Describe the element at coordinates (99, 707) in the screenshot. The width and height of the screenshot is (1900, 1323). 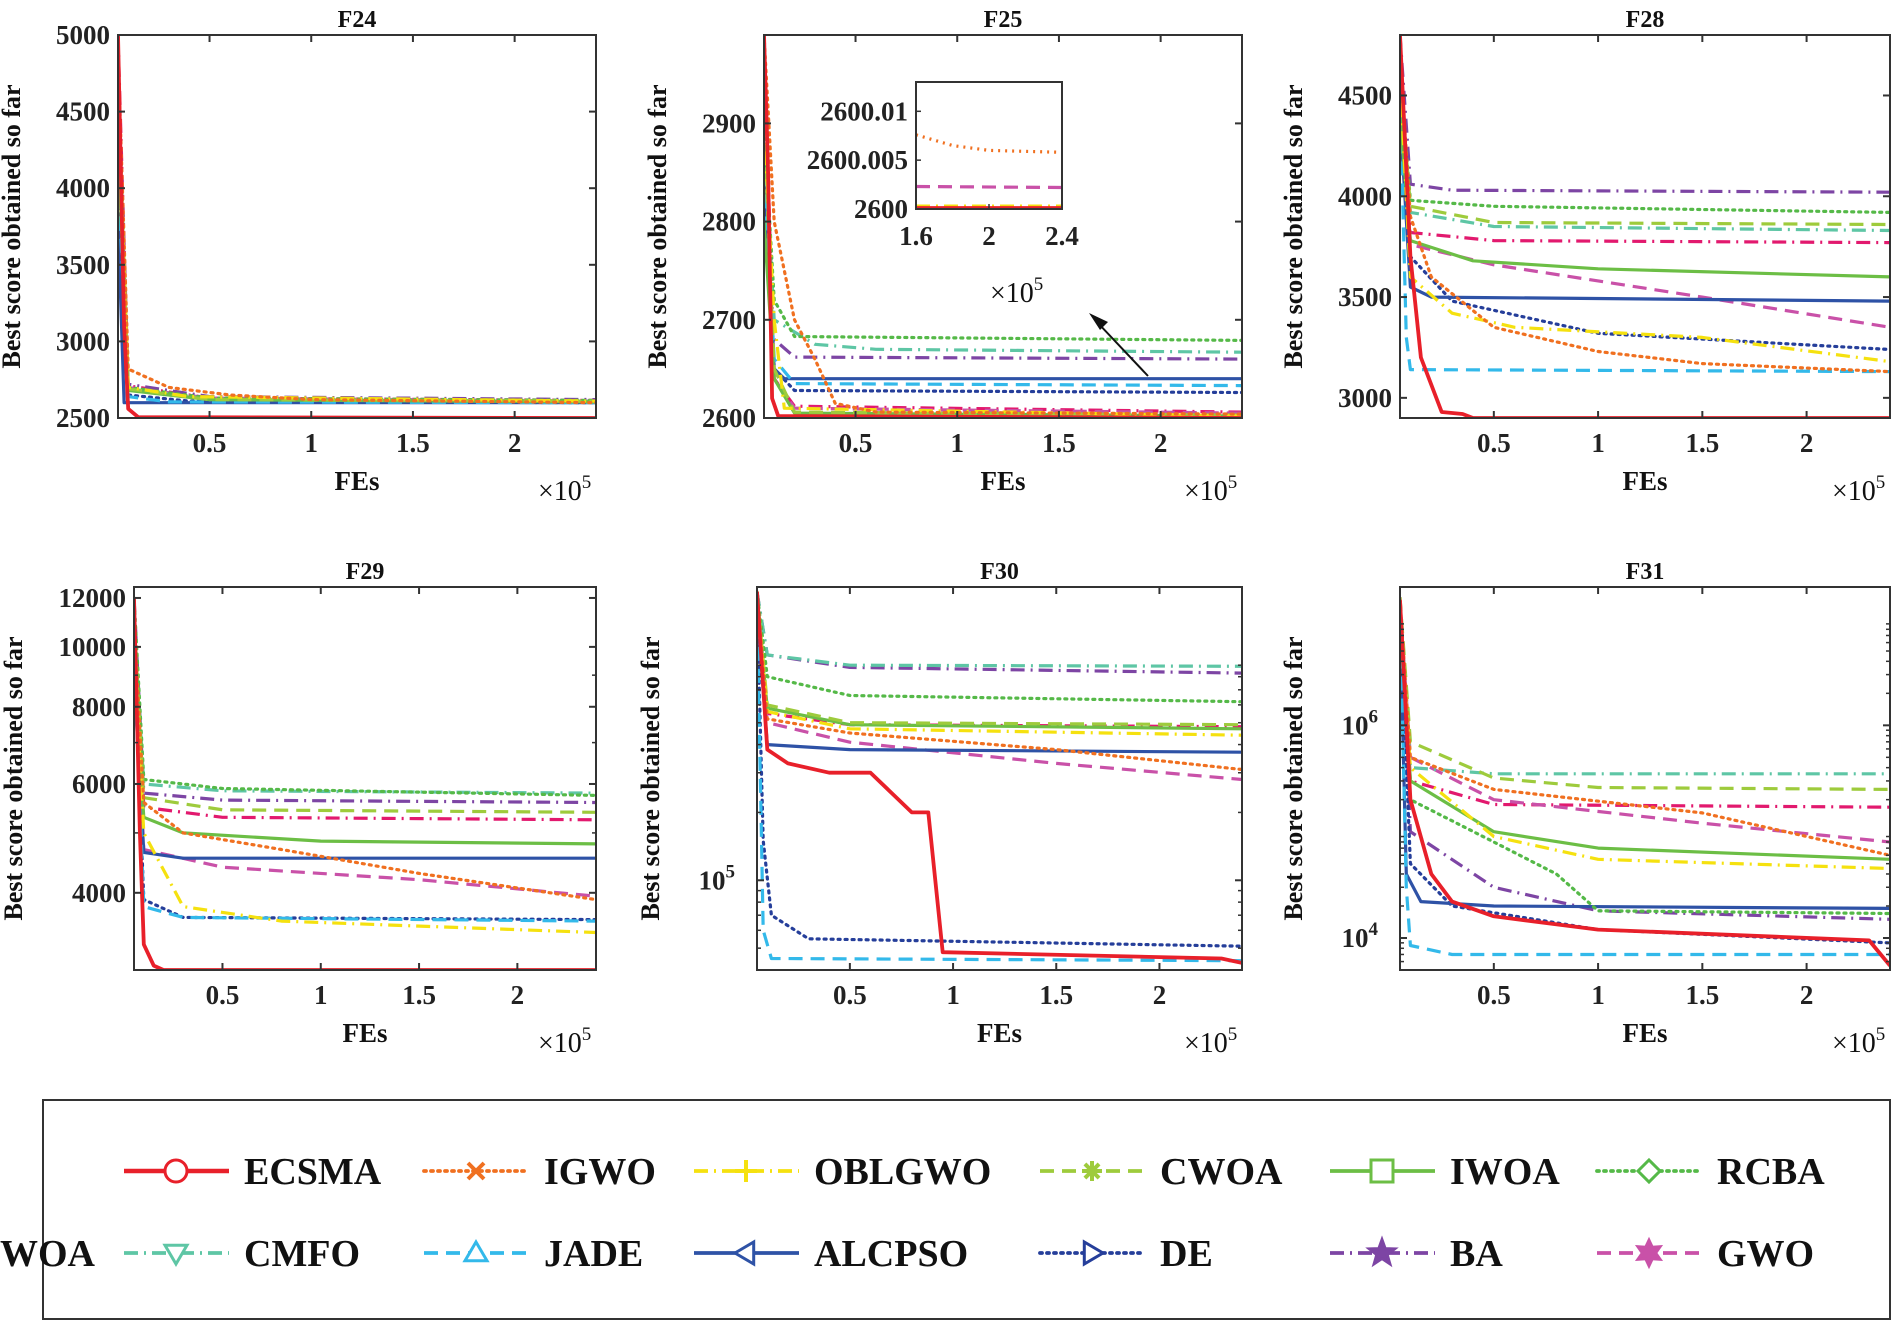
I see `y-tick-label: 8000` at that location.